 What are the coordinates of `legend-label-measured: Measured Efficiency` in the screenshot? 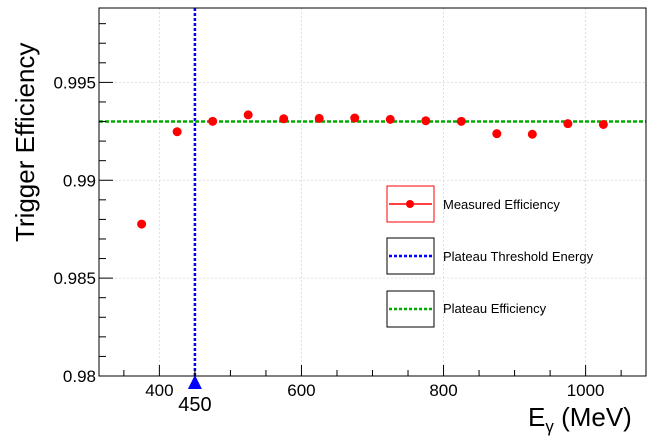 It's located at (501, 204).